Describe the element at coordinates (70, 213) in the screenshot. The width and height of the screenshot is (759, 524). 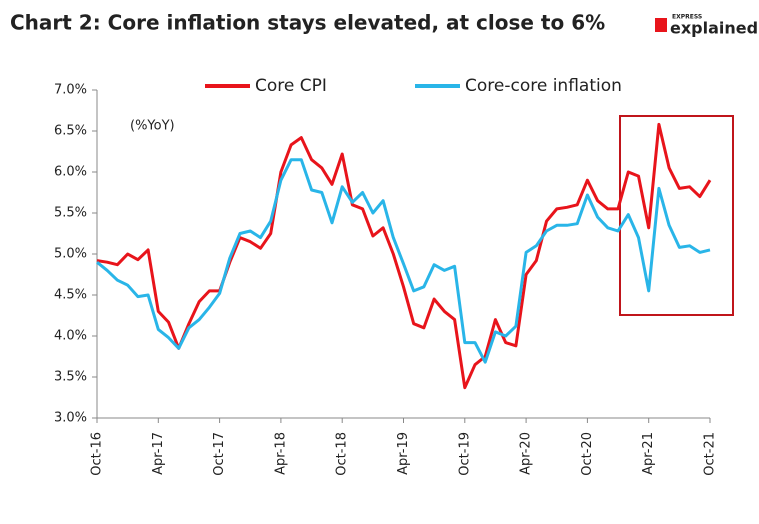
I see `y-tick-label: 5.5%` at that location.